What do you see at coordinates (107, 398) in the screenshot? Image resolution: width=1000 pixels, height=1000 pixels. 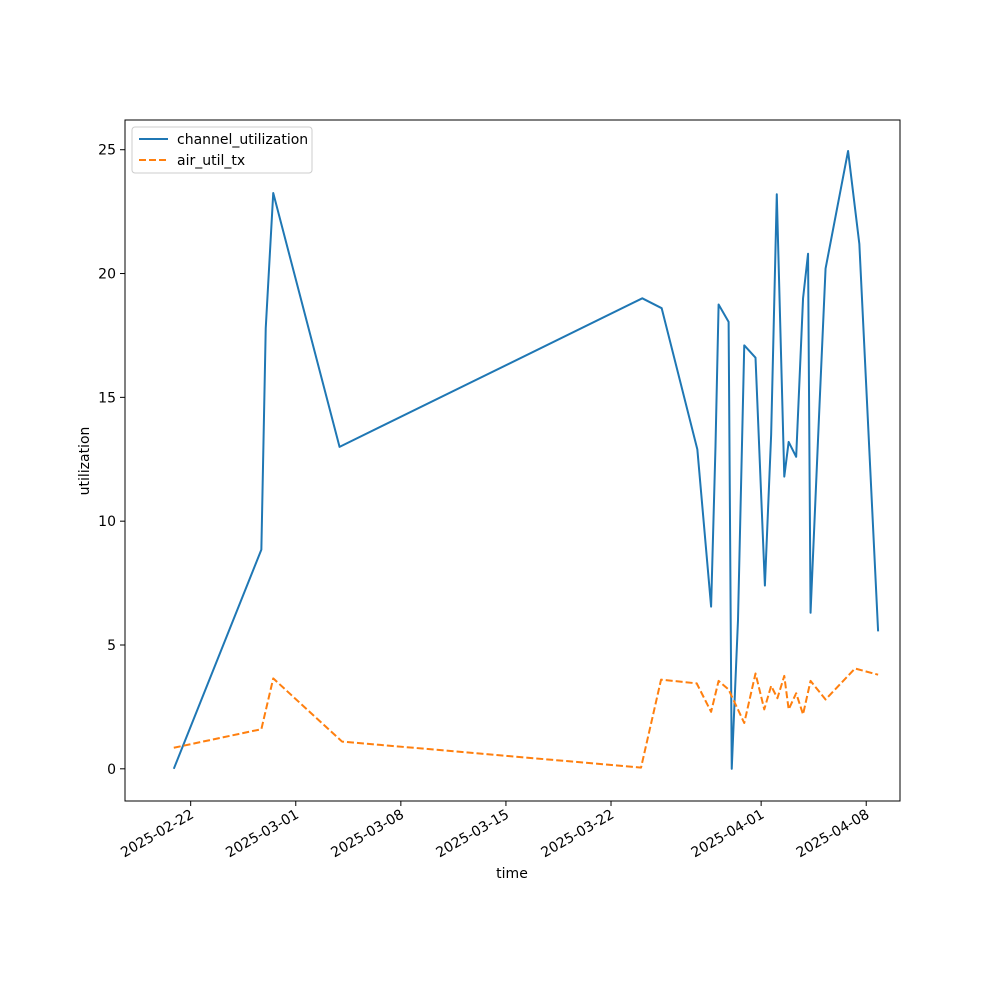 I see `y-tick-label: 15` at bounding box center [107, 398].